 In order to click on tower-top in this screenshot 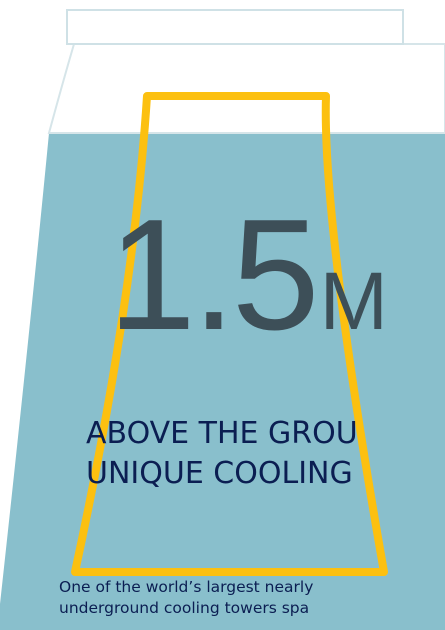, I will do `click(246, 88)`.